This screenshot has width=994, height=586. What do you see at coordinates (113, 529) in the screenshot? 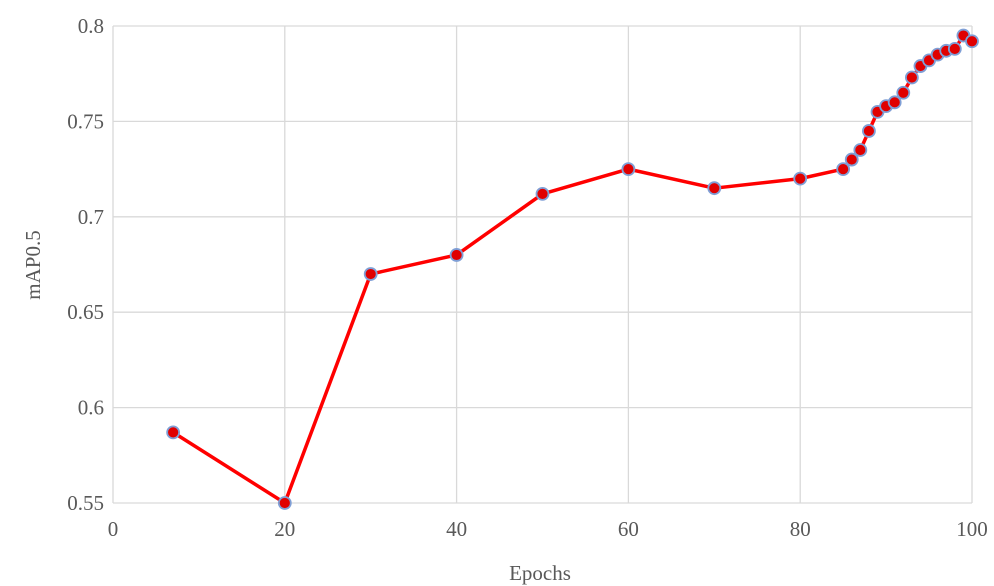
I see `x-tick-label: 0` at bounding box center [113, 529].